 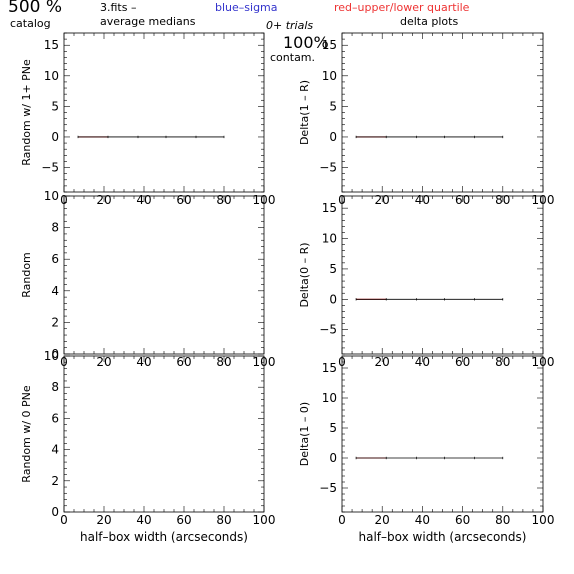 I want to click on y-axis-label: Delta(0 – R), so click(x=304, y=274).